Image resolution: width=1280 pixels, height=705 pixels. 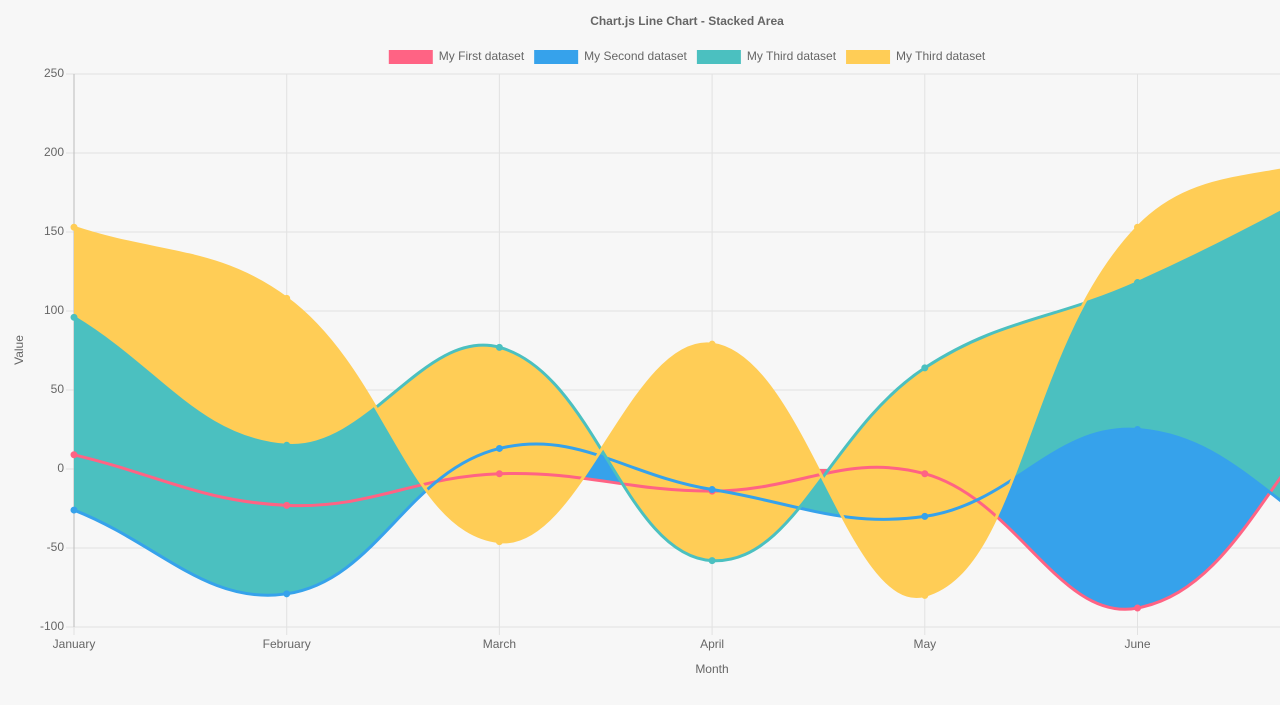 I want to click on y-tick-label: 0, so click(x=60, y=468).